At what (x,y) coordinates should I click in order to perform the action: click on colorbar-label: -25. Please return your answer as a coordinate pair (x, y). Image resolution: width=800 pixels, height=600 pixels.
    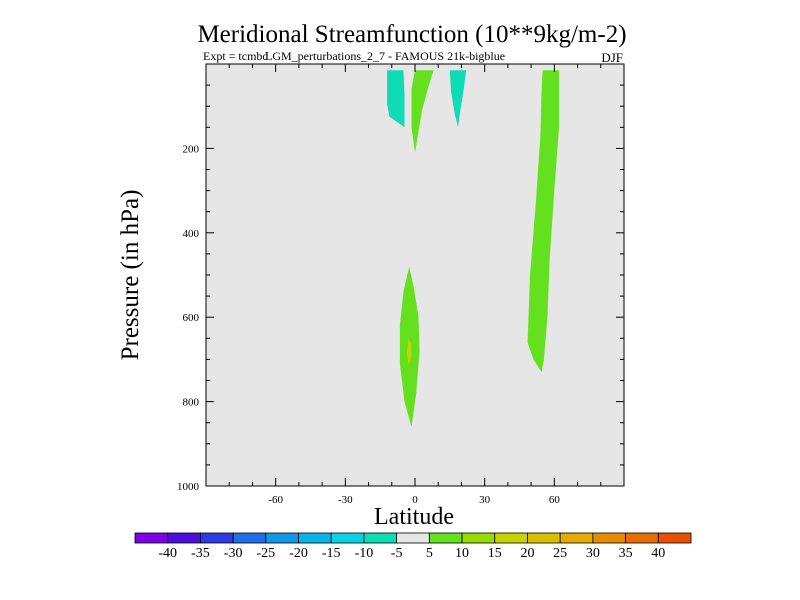
    Looking at the image, I should click on (265, 553).